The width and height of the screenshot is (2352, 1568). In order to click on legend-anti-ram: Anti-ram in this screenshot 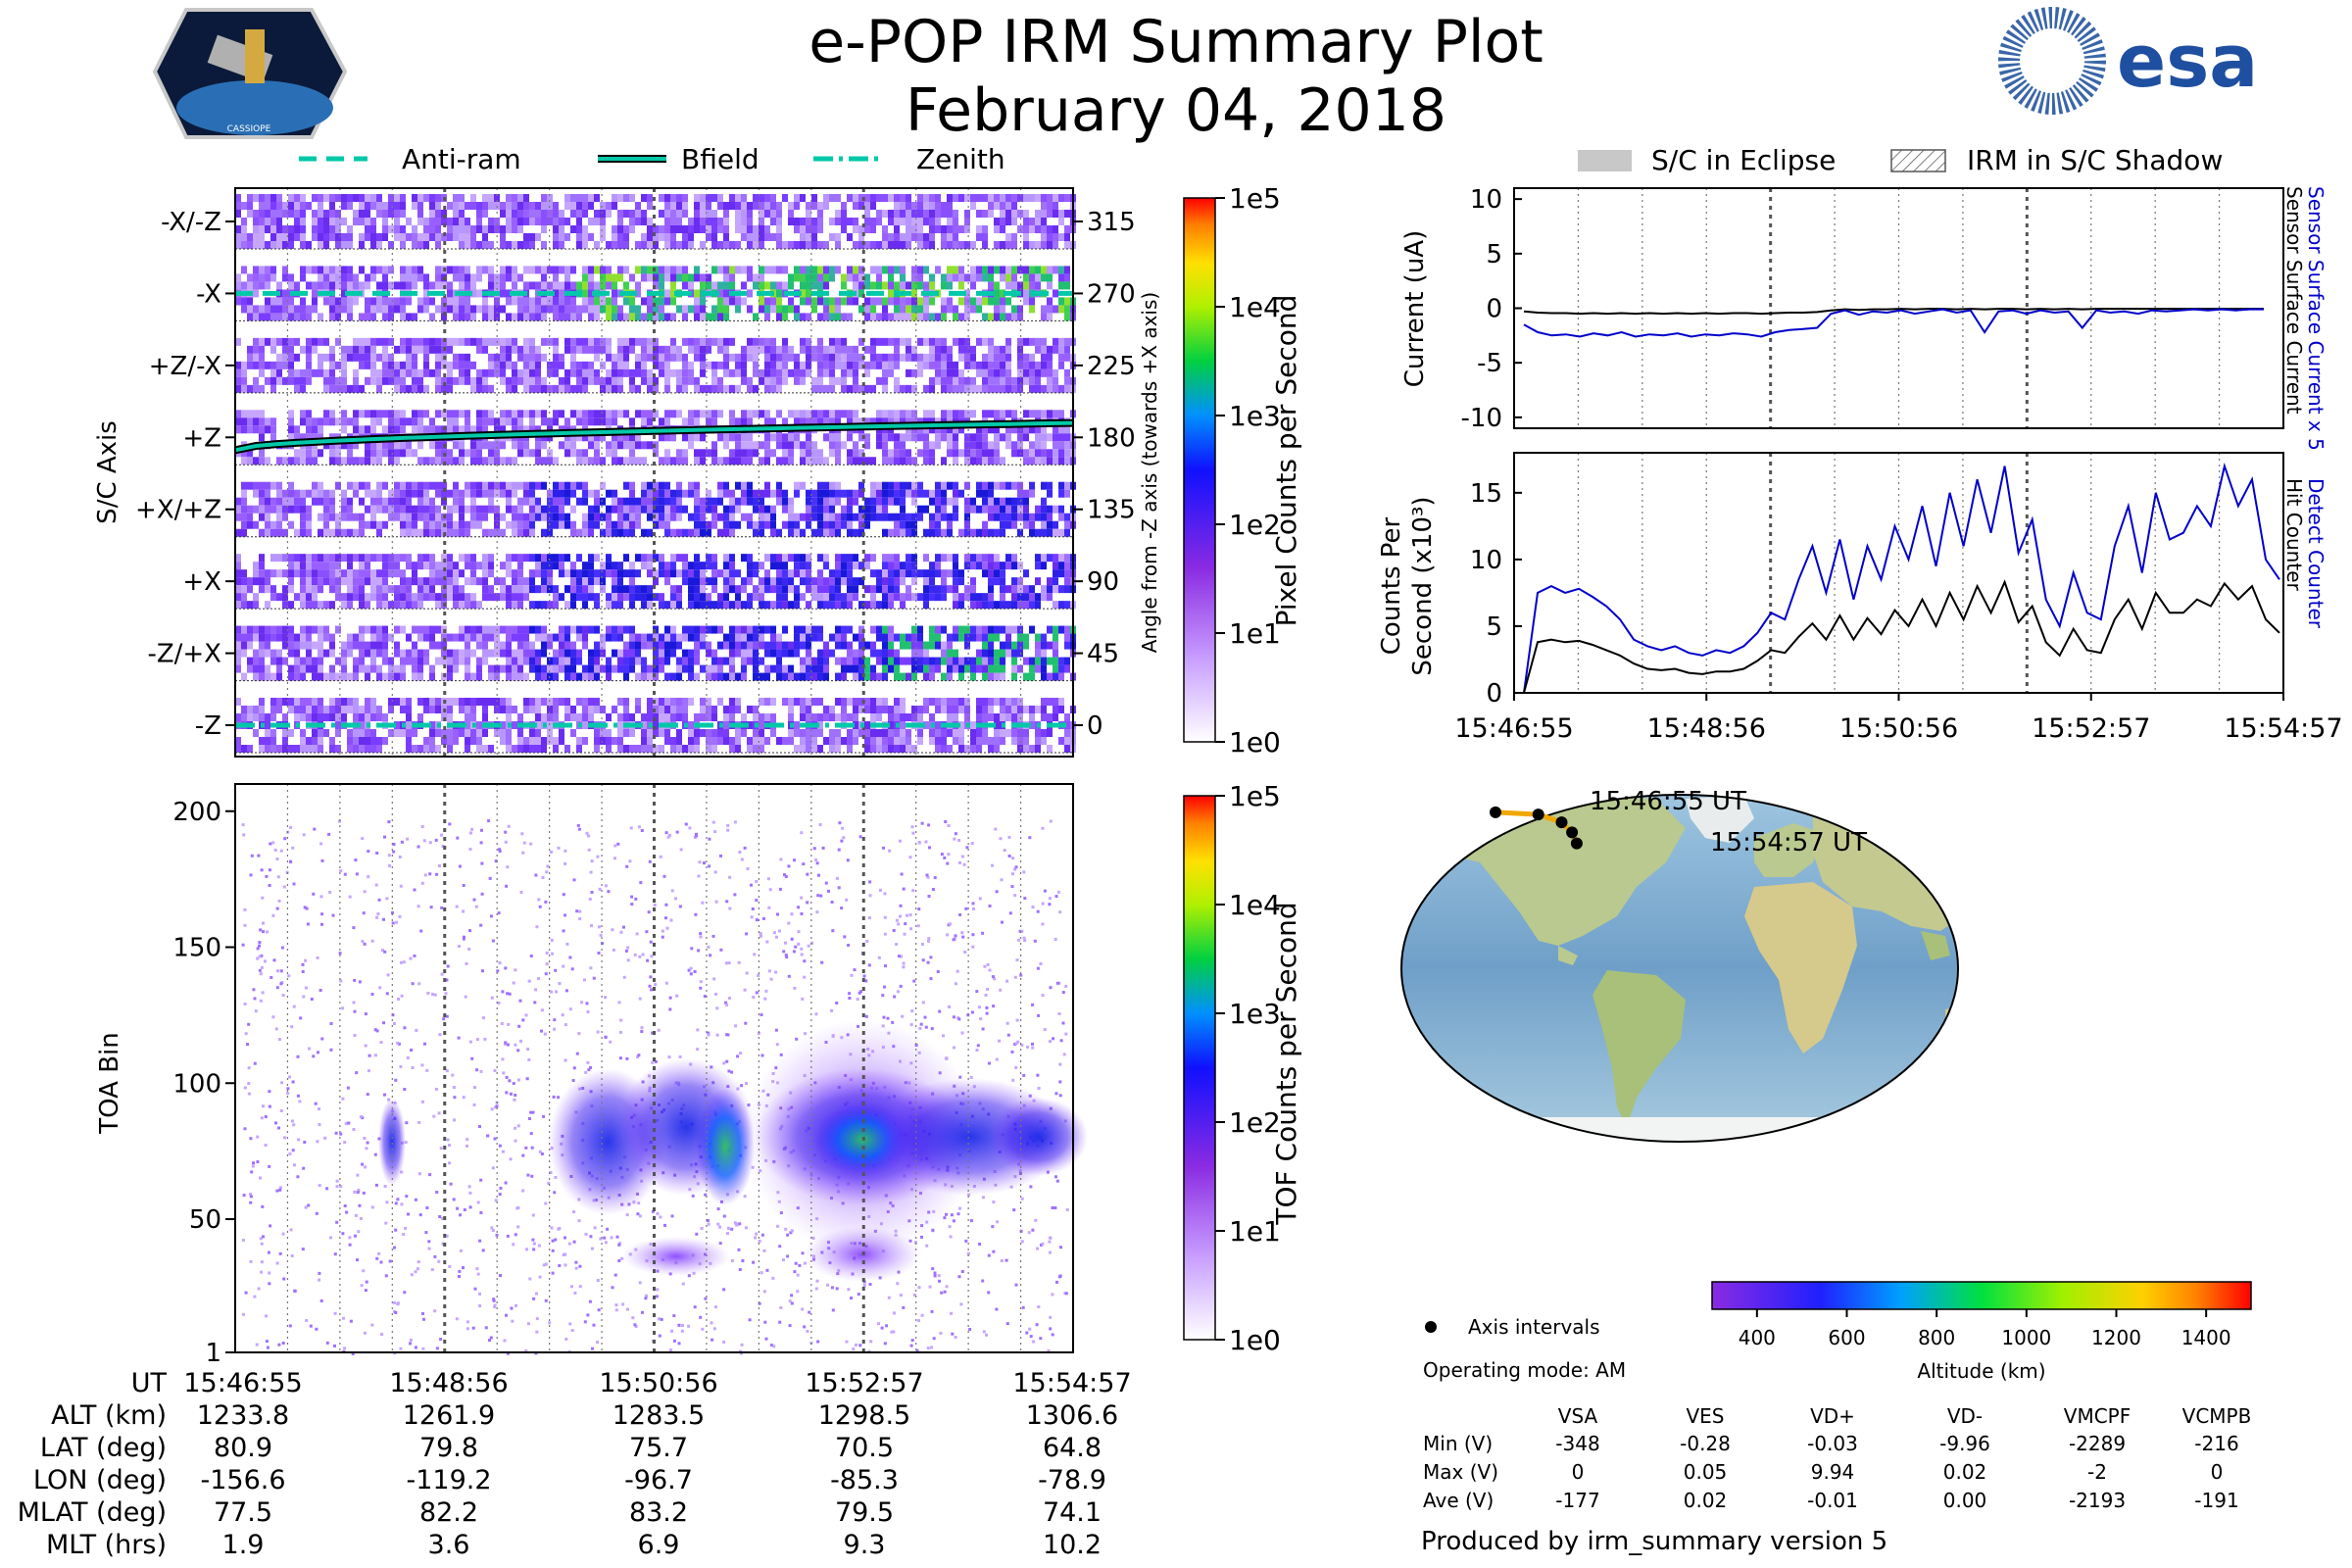, I will do `click(461, 159)`.